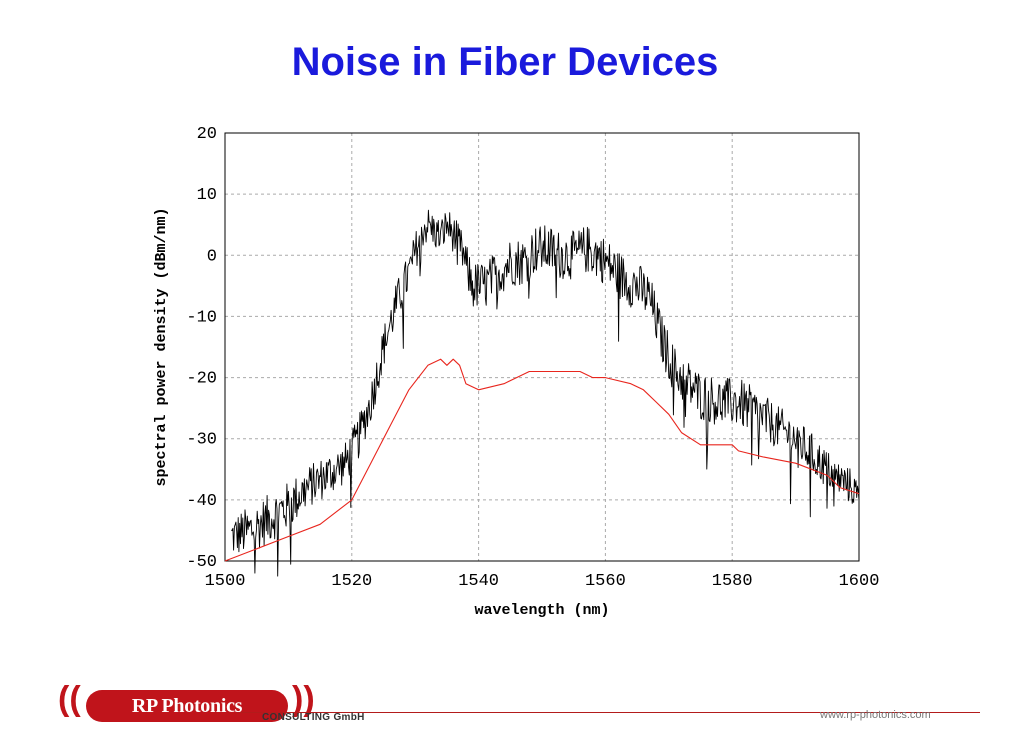 The width and height of the screenshot is (1024, 737). I want to click on y-tick-label: -40, so click(201, 501).